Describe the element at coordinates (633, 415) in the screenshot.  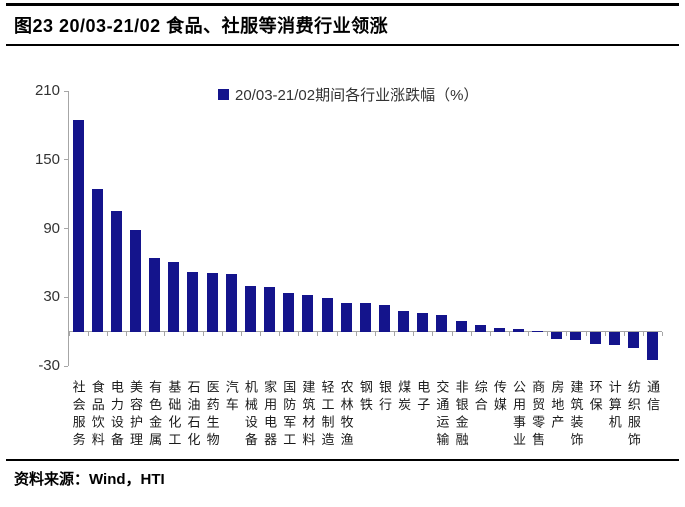
I see `x-axis-category-text: 纺织服饰` at that location.